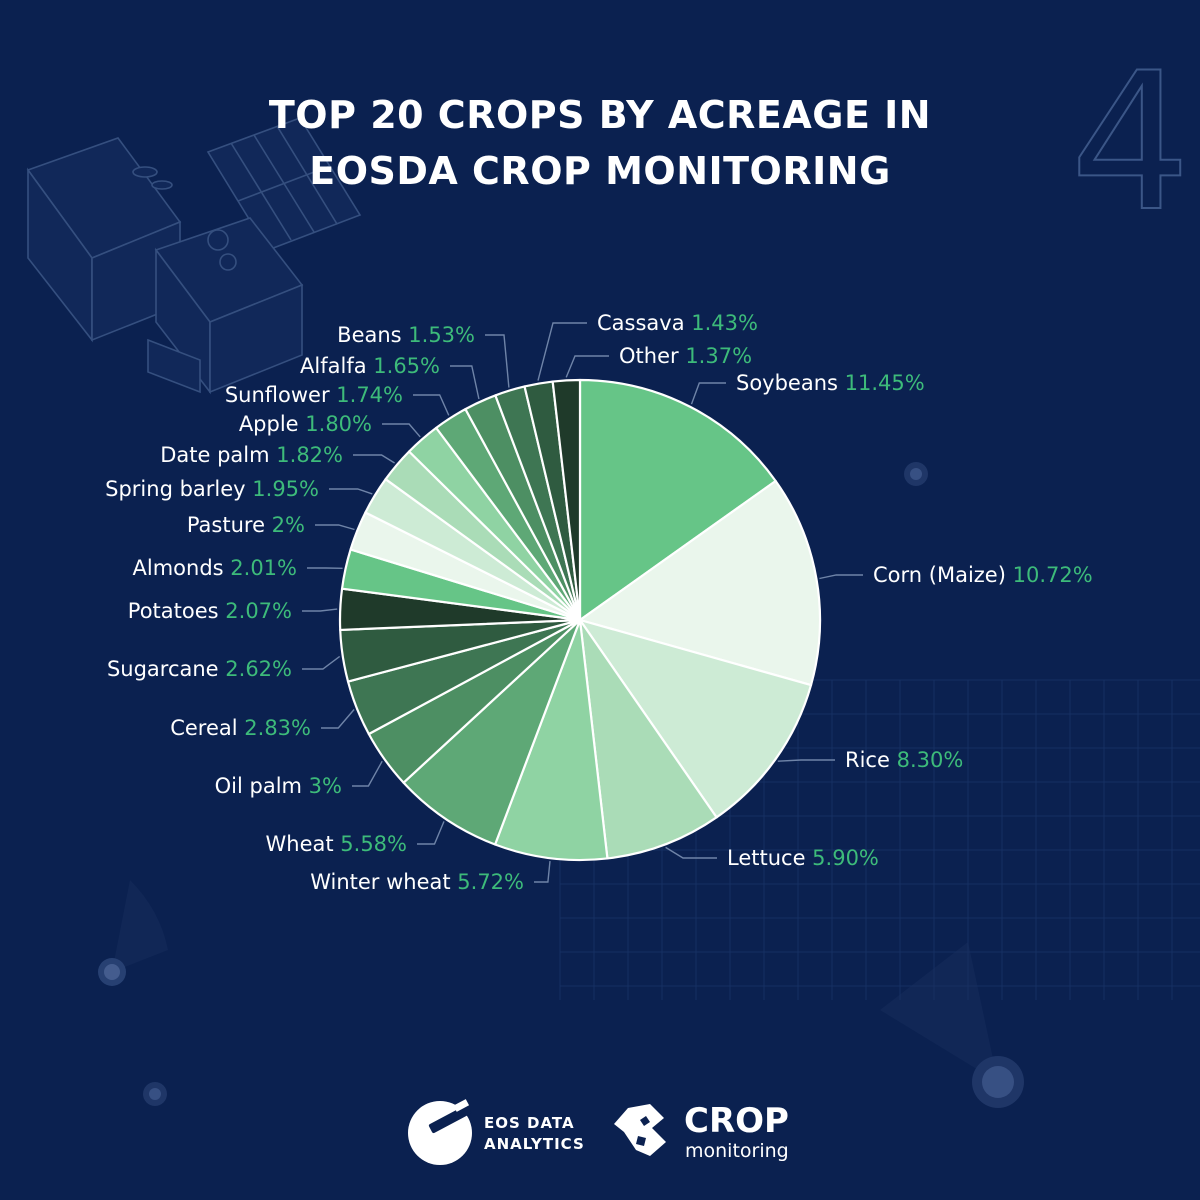 The image size is (1200, 1200). I want to click on leader-line-wheat, so click(431, 833).